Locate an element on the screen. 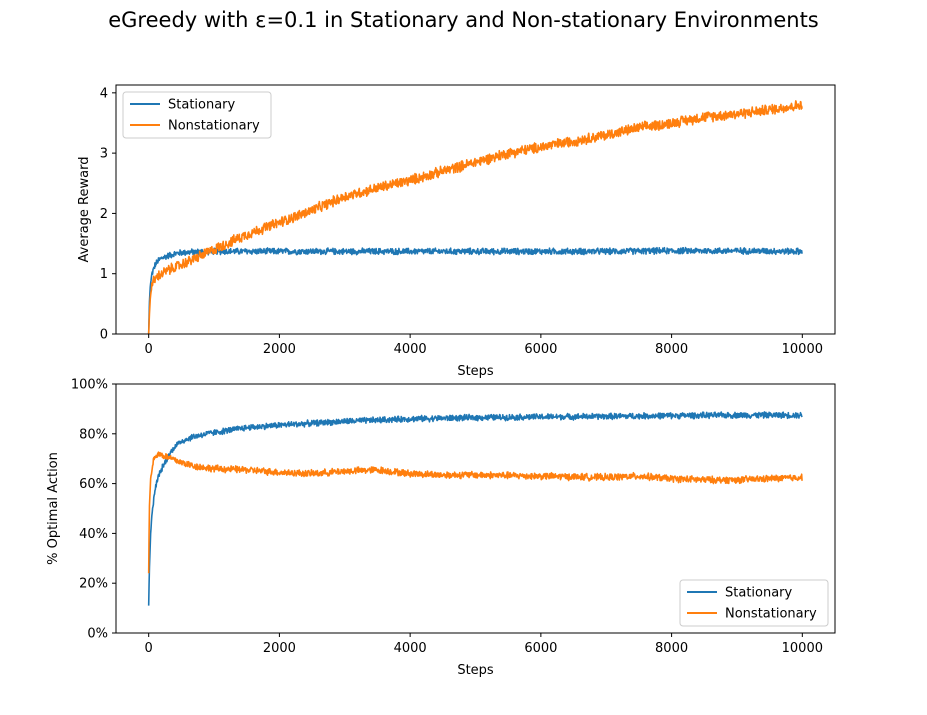 The width and height of the screenshot is (927, 715). y-tick-label: 60% is located at coordinates (93, 484).